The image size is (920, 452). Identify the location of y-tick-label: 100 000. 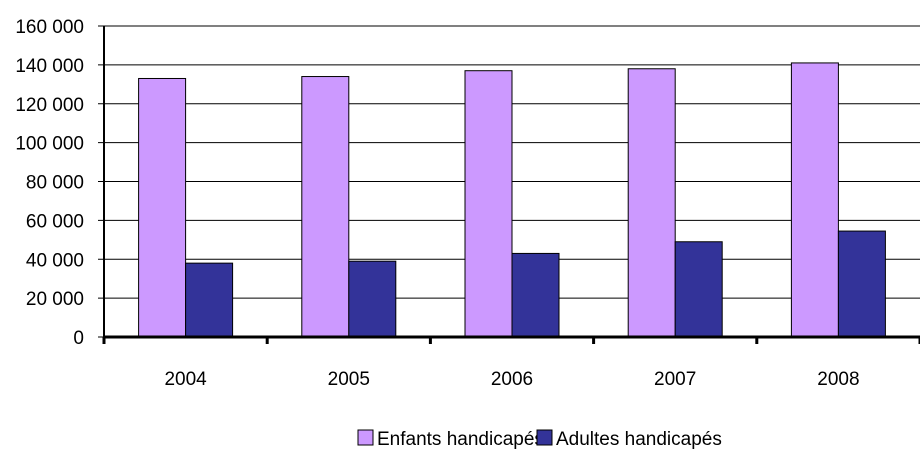
(49, 144).